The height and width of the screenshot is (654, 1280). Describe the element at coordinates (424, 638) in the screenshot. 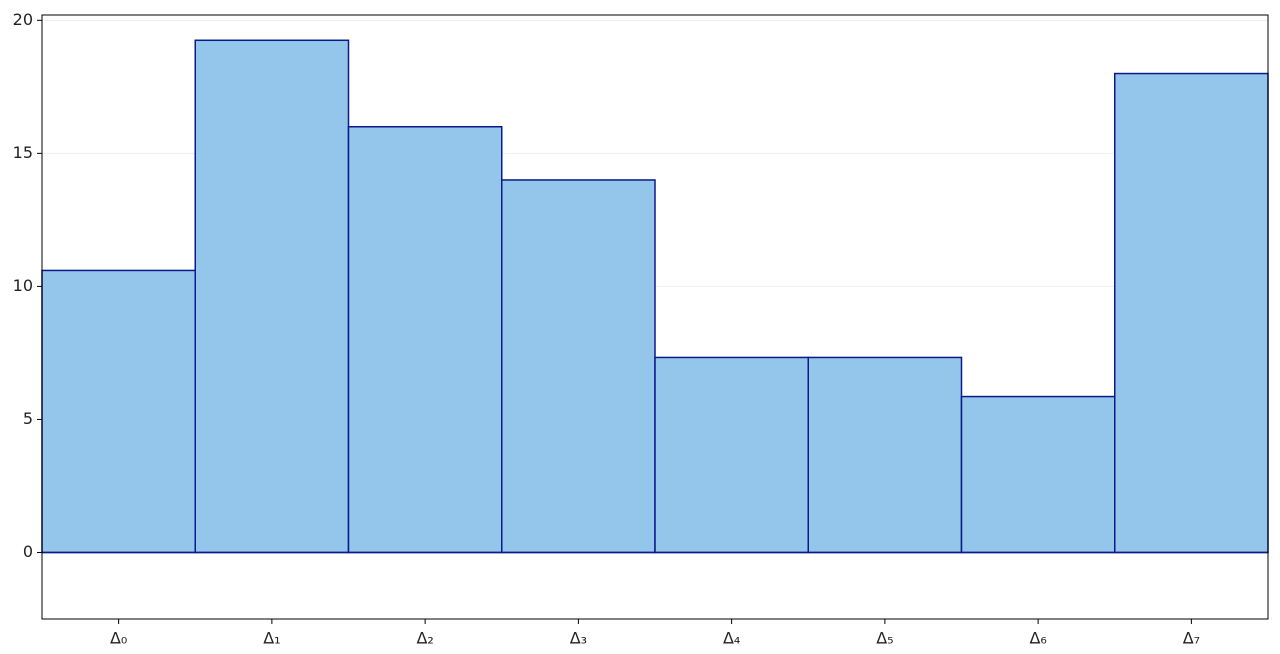

I see `x-tick-label: Δ₂` at that location.